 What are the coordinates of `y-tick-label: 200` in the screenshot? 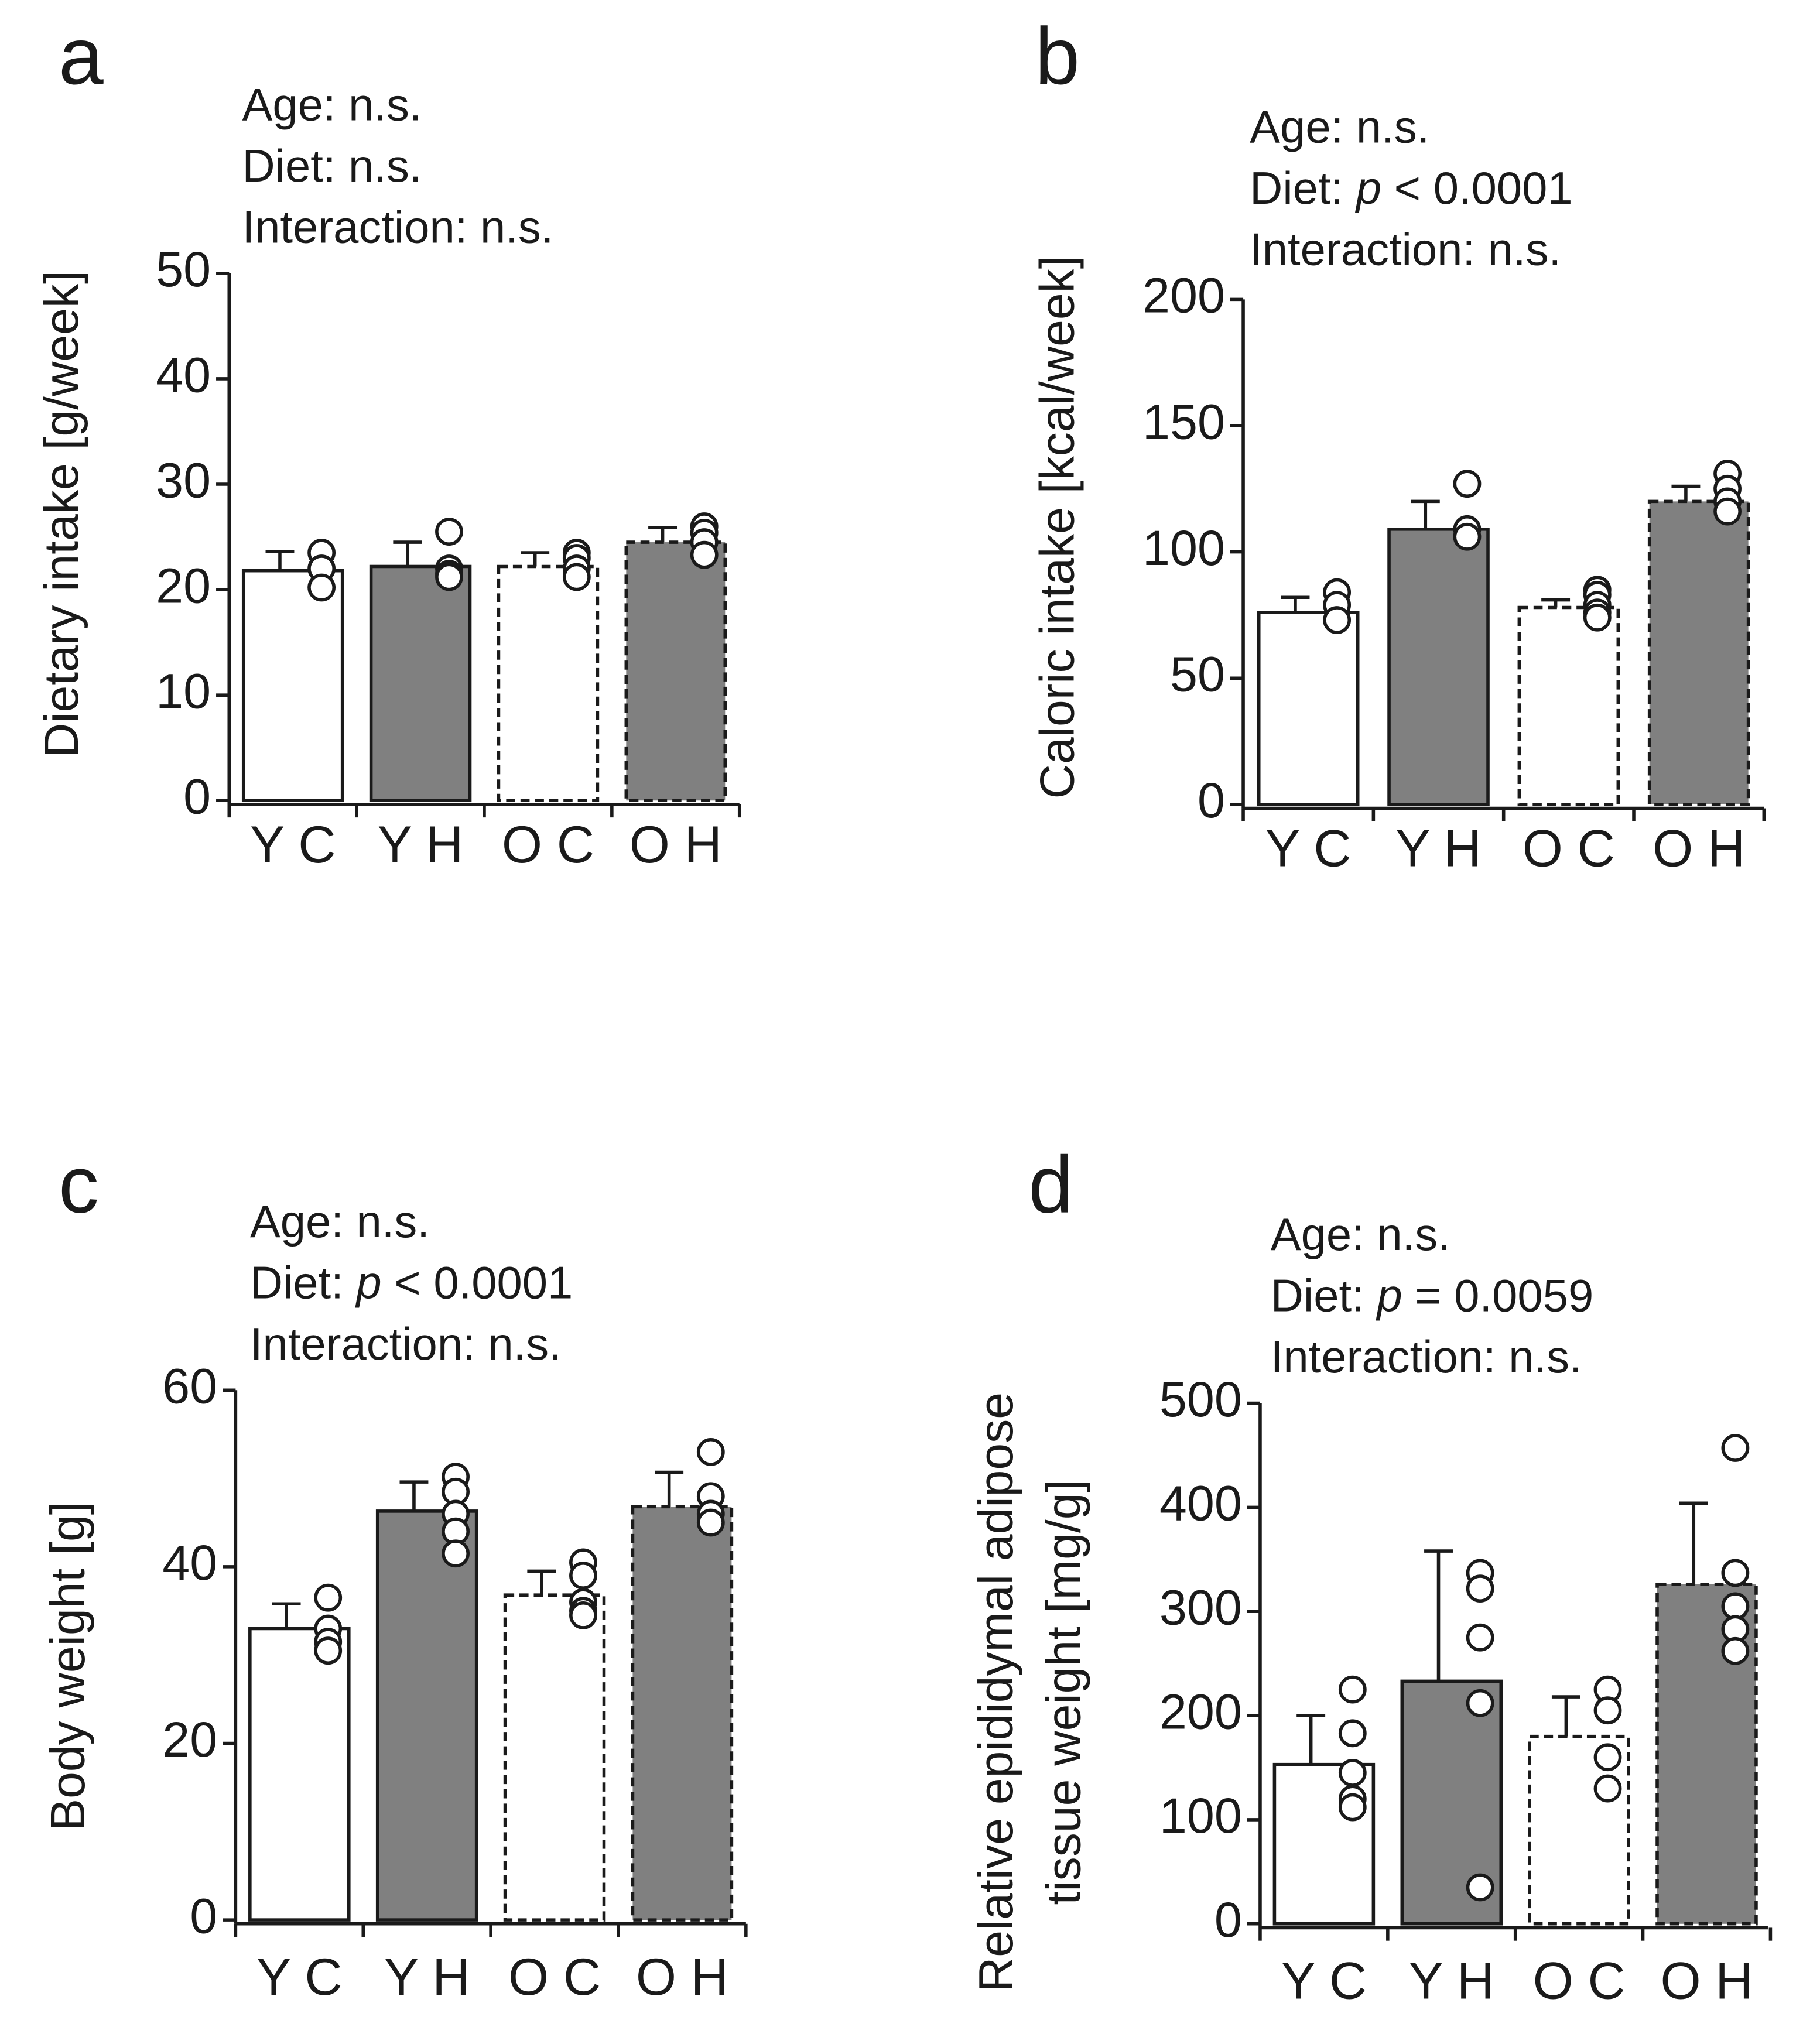 It's located at (1183, 296).